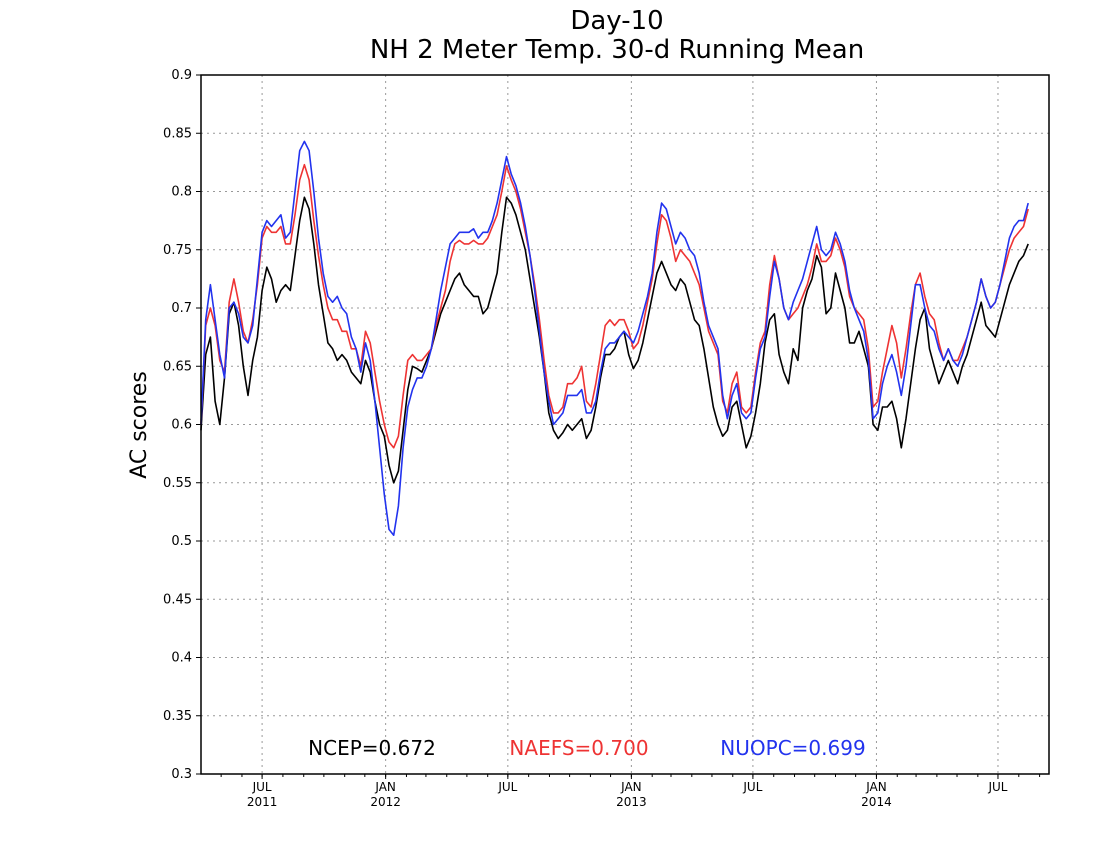 This screenshot has width=1100, height=850. Describe the element at coordinates (792, 748) in the screenshot. I see `legend-entry-nuopc: NUOPC=0.699` at that location.